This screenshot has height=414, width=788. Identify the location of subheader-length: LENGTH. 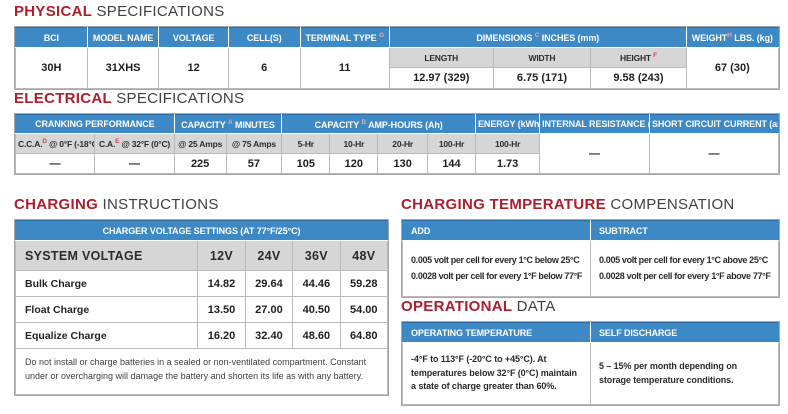
(441, 57).